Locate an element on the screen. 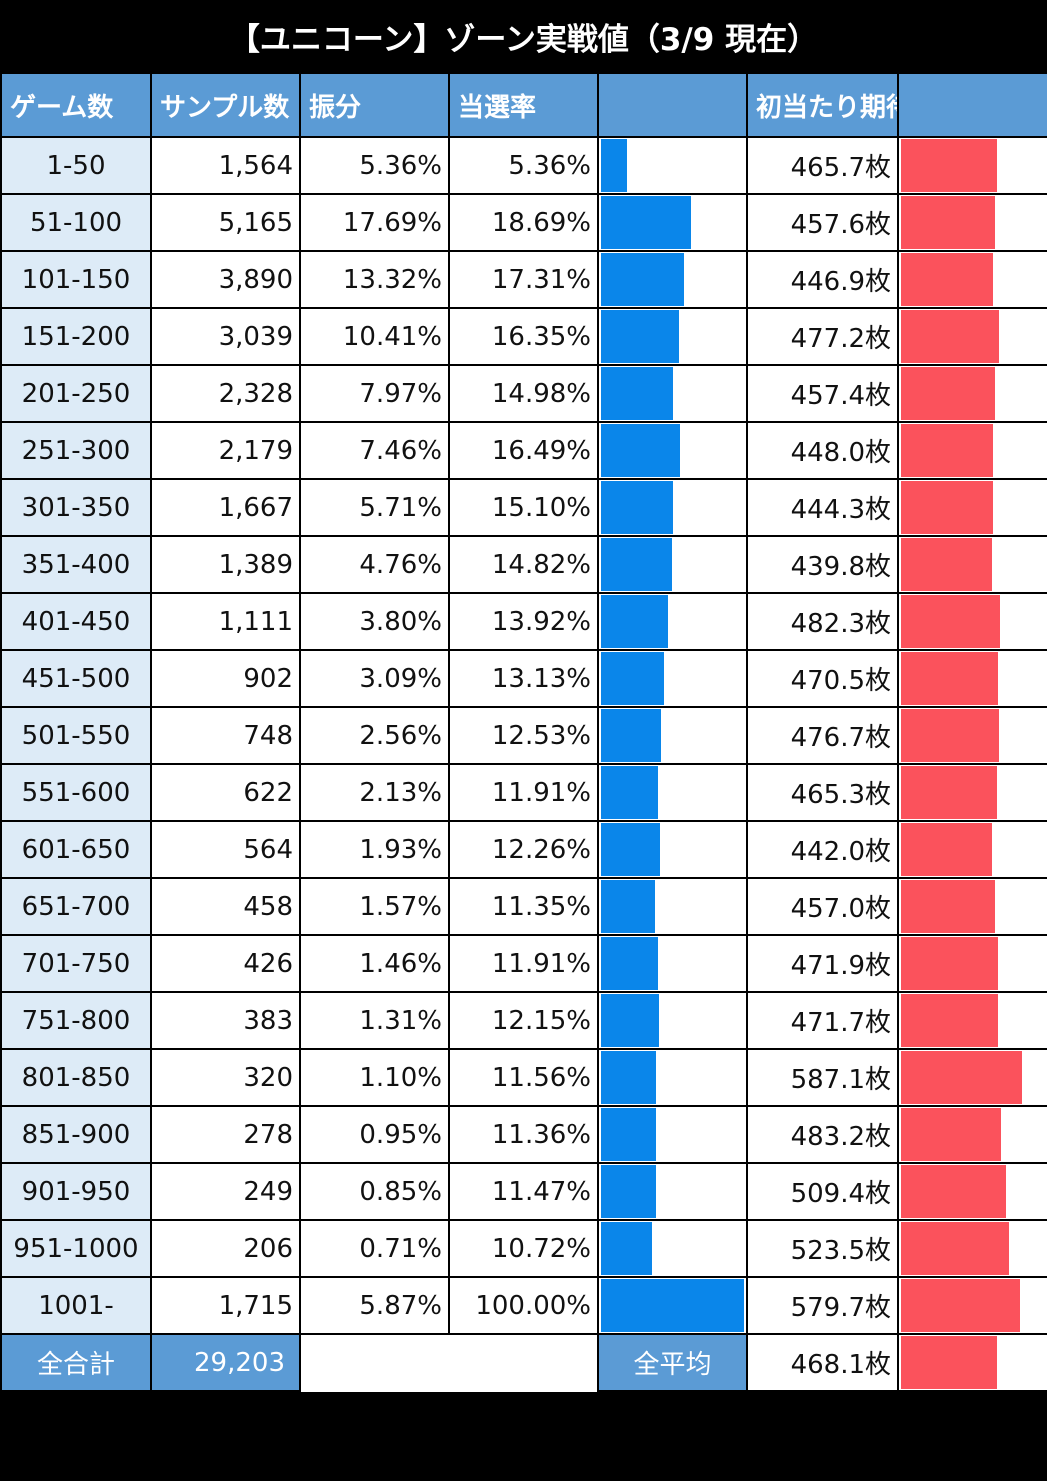 The width and height of the screenshot is (1047, 1481). avg-expect: 468.1枚 is located at coordinates (822, 1362).